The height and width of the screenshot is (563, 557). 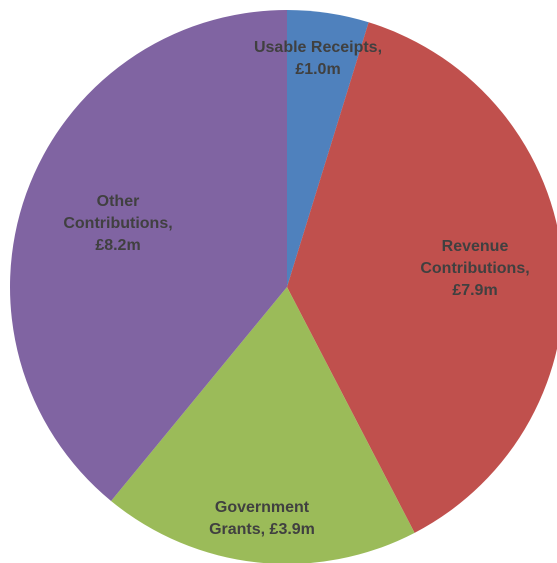 I want to click on data-label-line: £8.2m, so click(x=117, y=245).